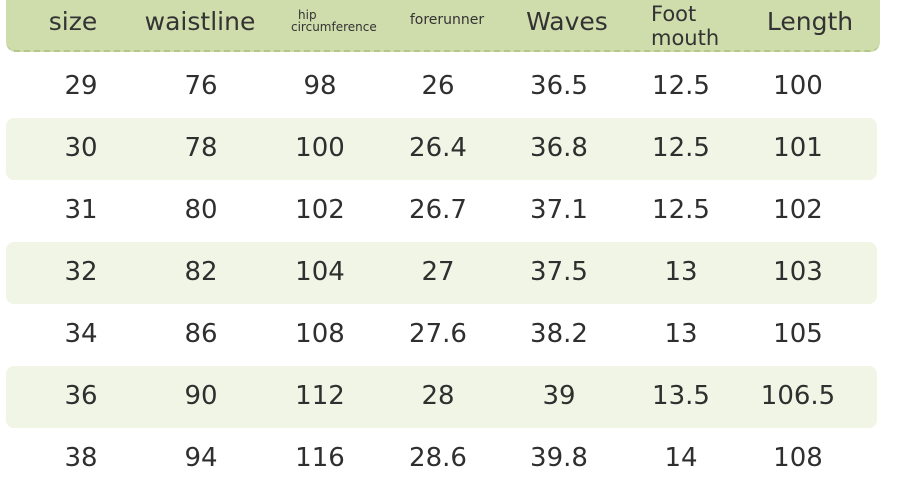 Image resolution: width=897 pixels, height=486 pixels. What do you see at coordinates (438, 396) in the screenshot?
I see `table-cell: 28` at bounding box center [438, 396].